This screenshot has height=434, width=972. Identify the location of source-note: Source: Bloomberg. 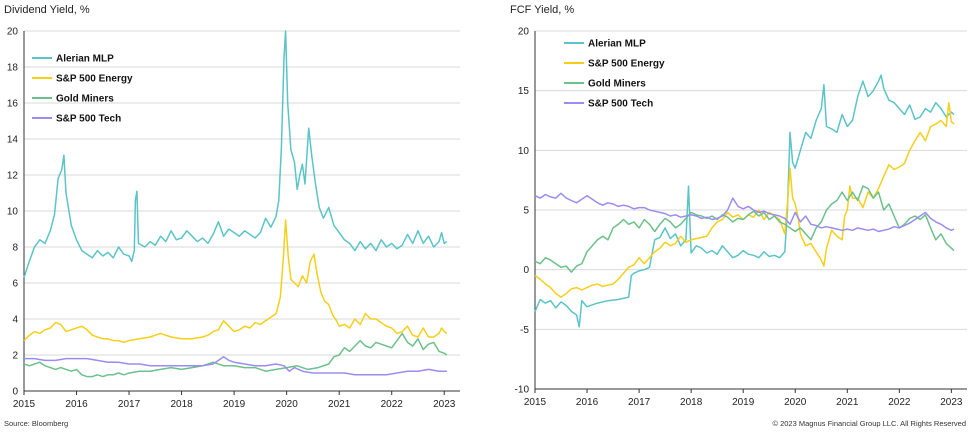
(36, 423).